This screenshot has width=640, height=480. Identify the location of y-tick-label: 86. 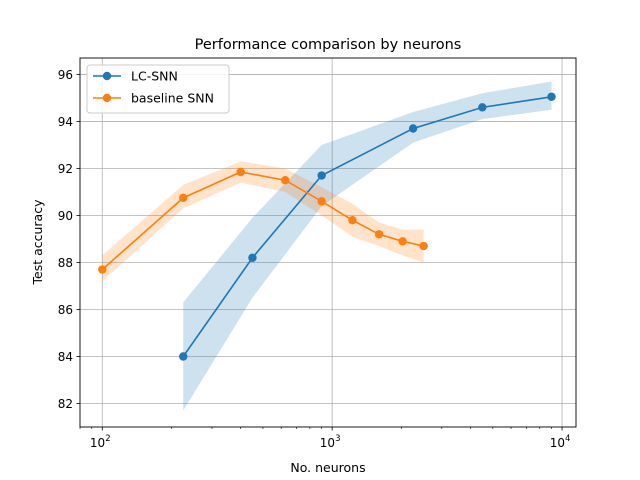
(65, 310).